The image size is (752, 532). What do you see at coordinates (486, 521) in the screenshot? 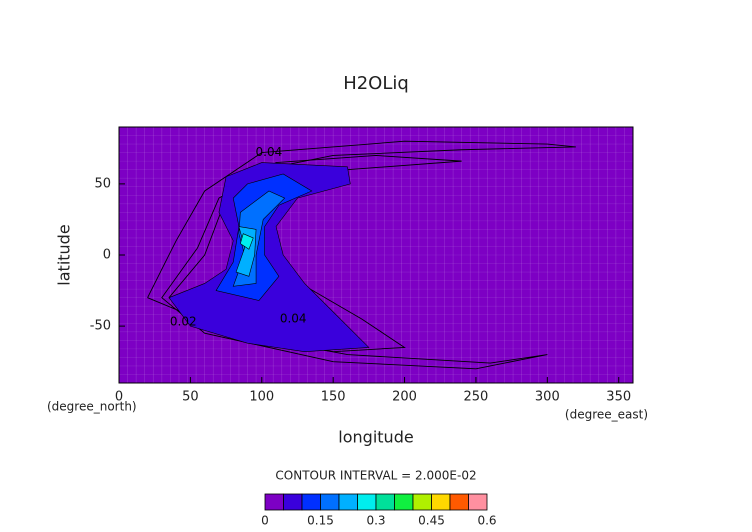
I see `colorbar-tick-label: 0.6` at bounding box center [486, 521].